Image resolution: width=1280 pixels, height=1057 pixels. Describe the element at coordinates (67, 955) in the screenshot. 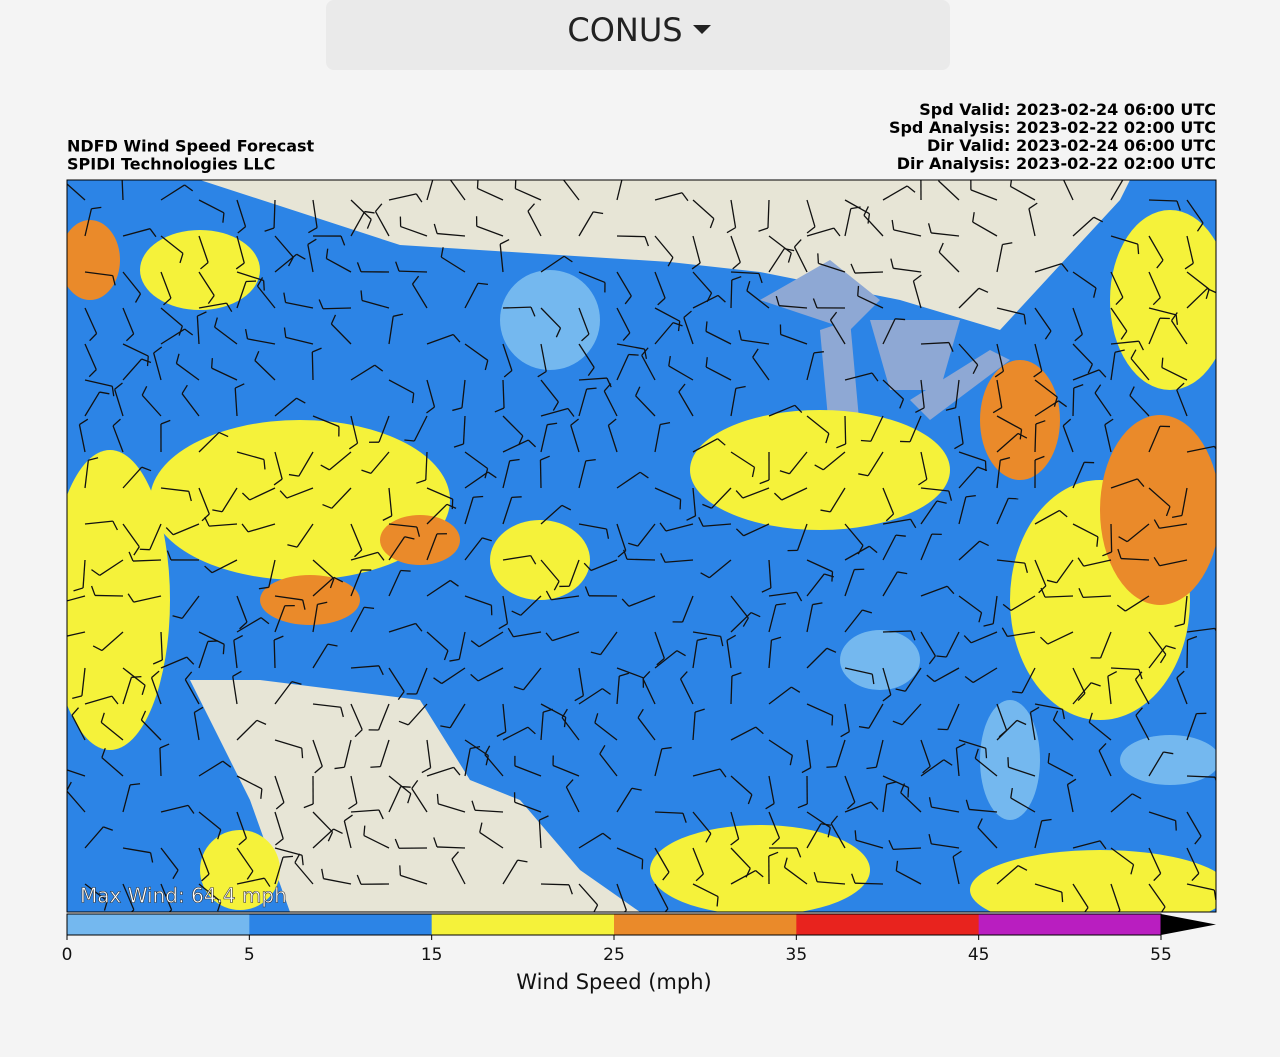

I see `colorbar-tick-label: 0` at that location.